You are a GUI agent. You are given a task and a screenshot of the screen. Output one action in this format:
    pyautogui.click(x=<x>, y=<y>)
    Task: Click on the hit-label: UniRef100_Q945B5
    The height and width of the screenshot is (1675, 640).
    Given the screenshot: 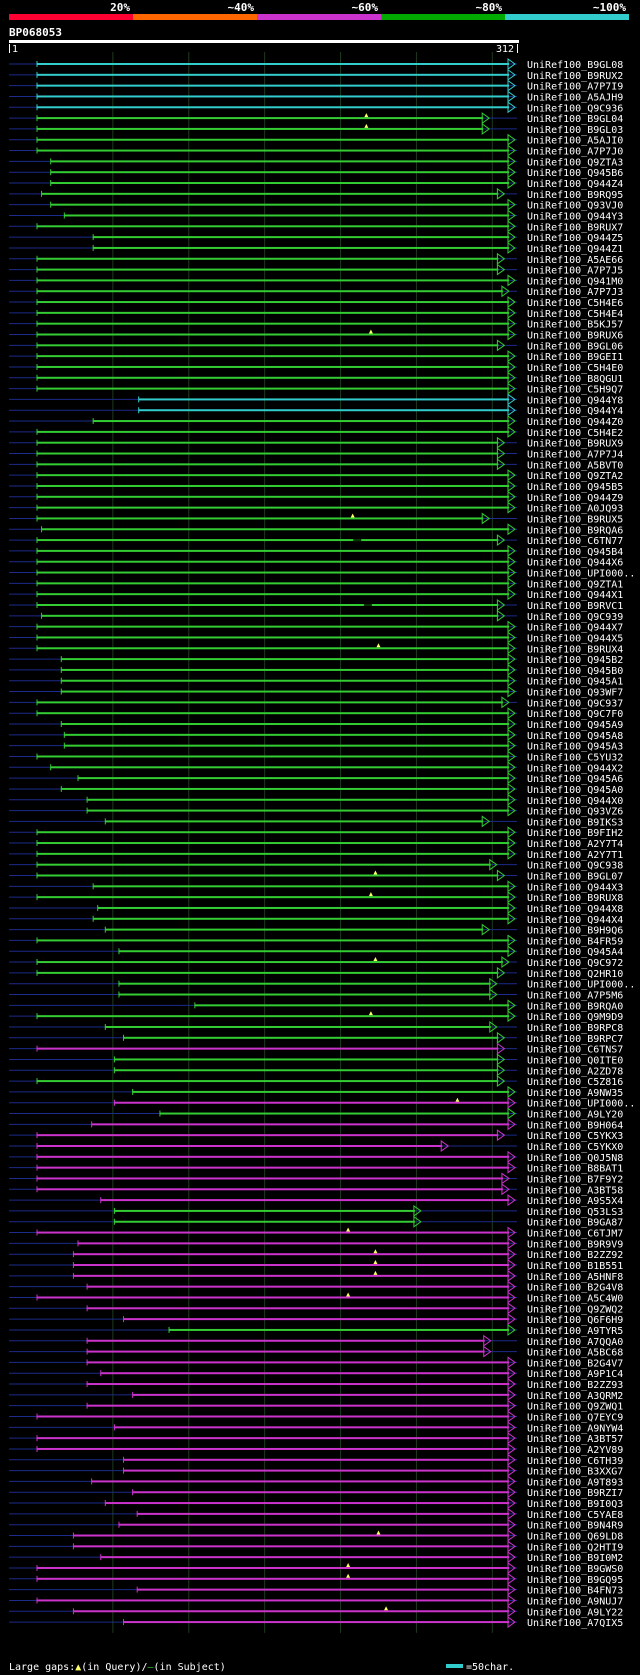 What is the action you would take?
    pyautogui.click(x=575, y=487)
    